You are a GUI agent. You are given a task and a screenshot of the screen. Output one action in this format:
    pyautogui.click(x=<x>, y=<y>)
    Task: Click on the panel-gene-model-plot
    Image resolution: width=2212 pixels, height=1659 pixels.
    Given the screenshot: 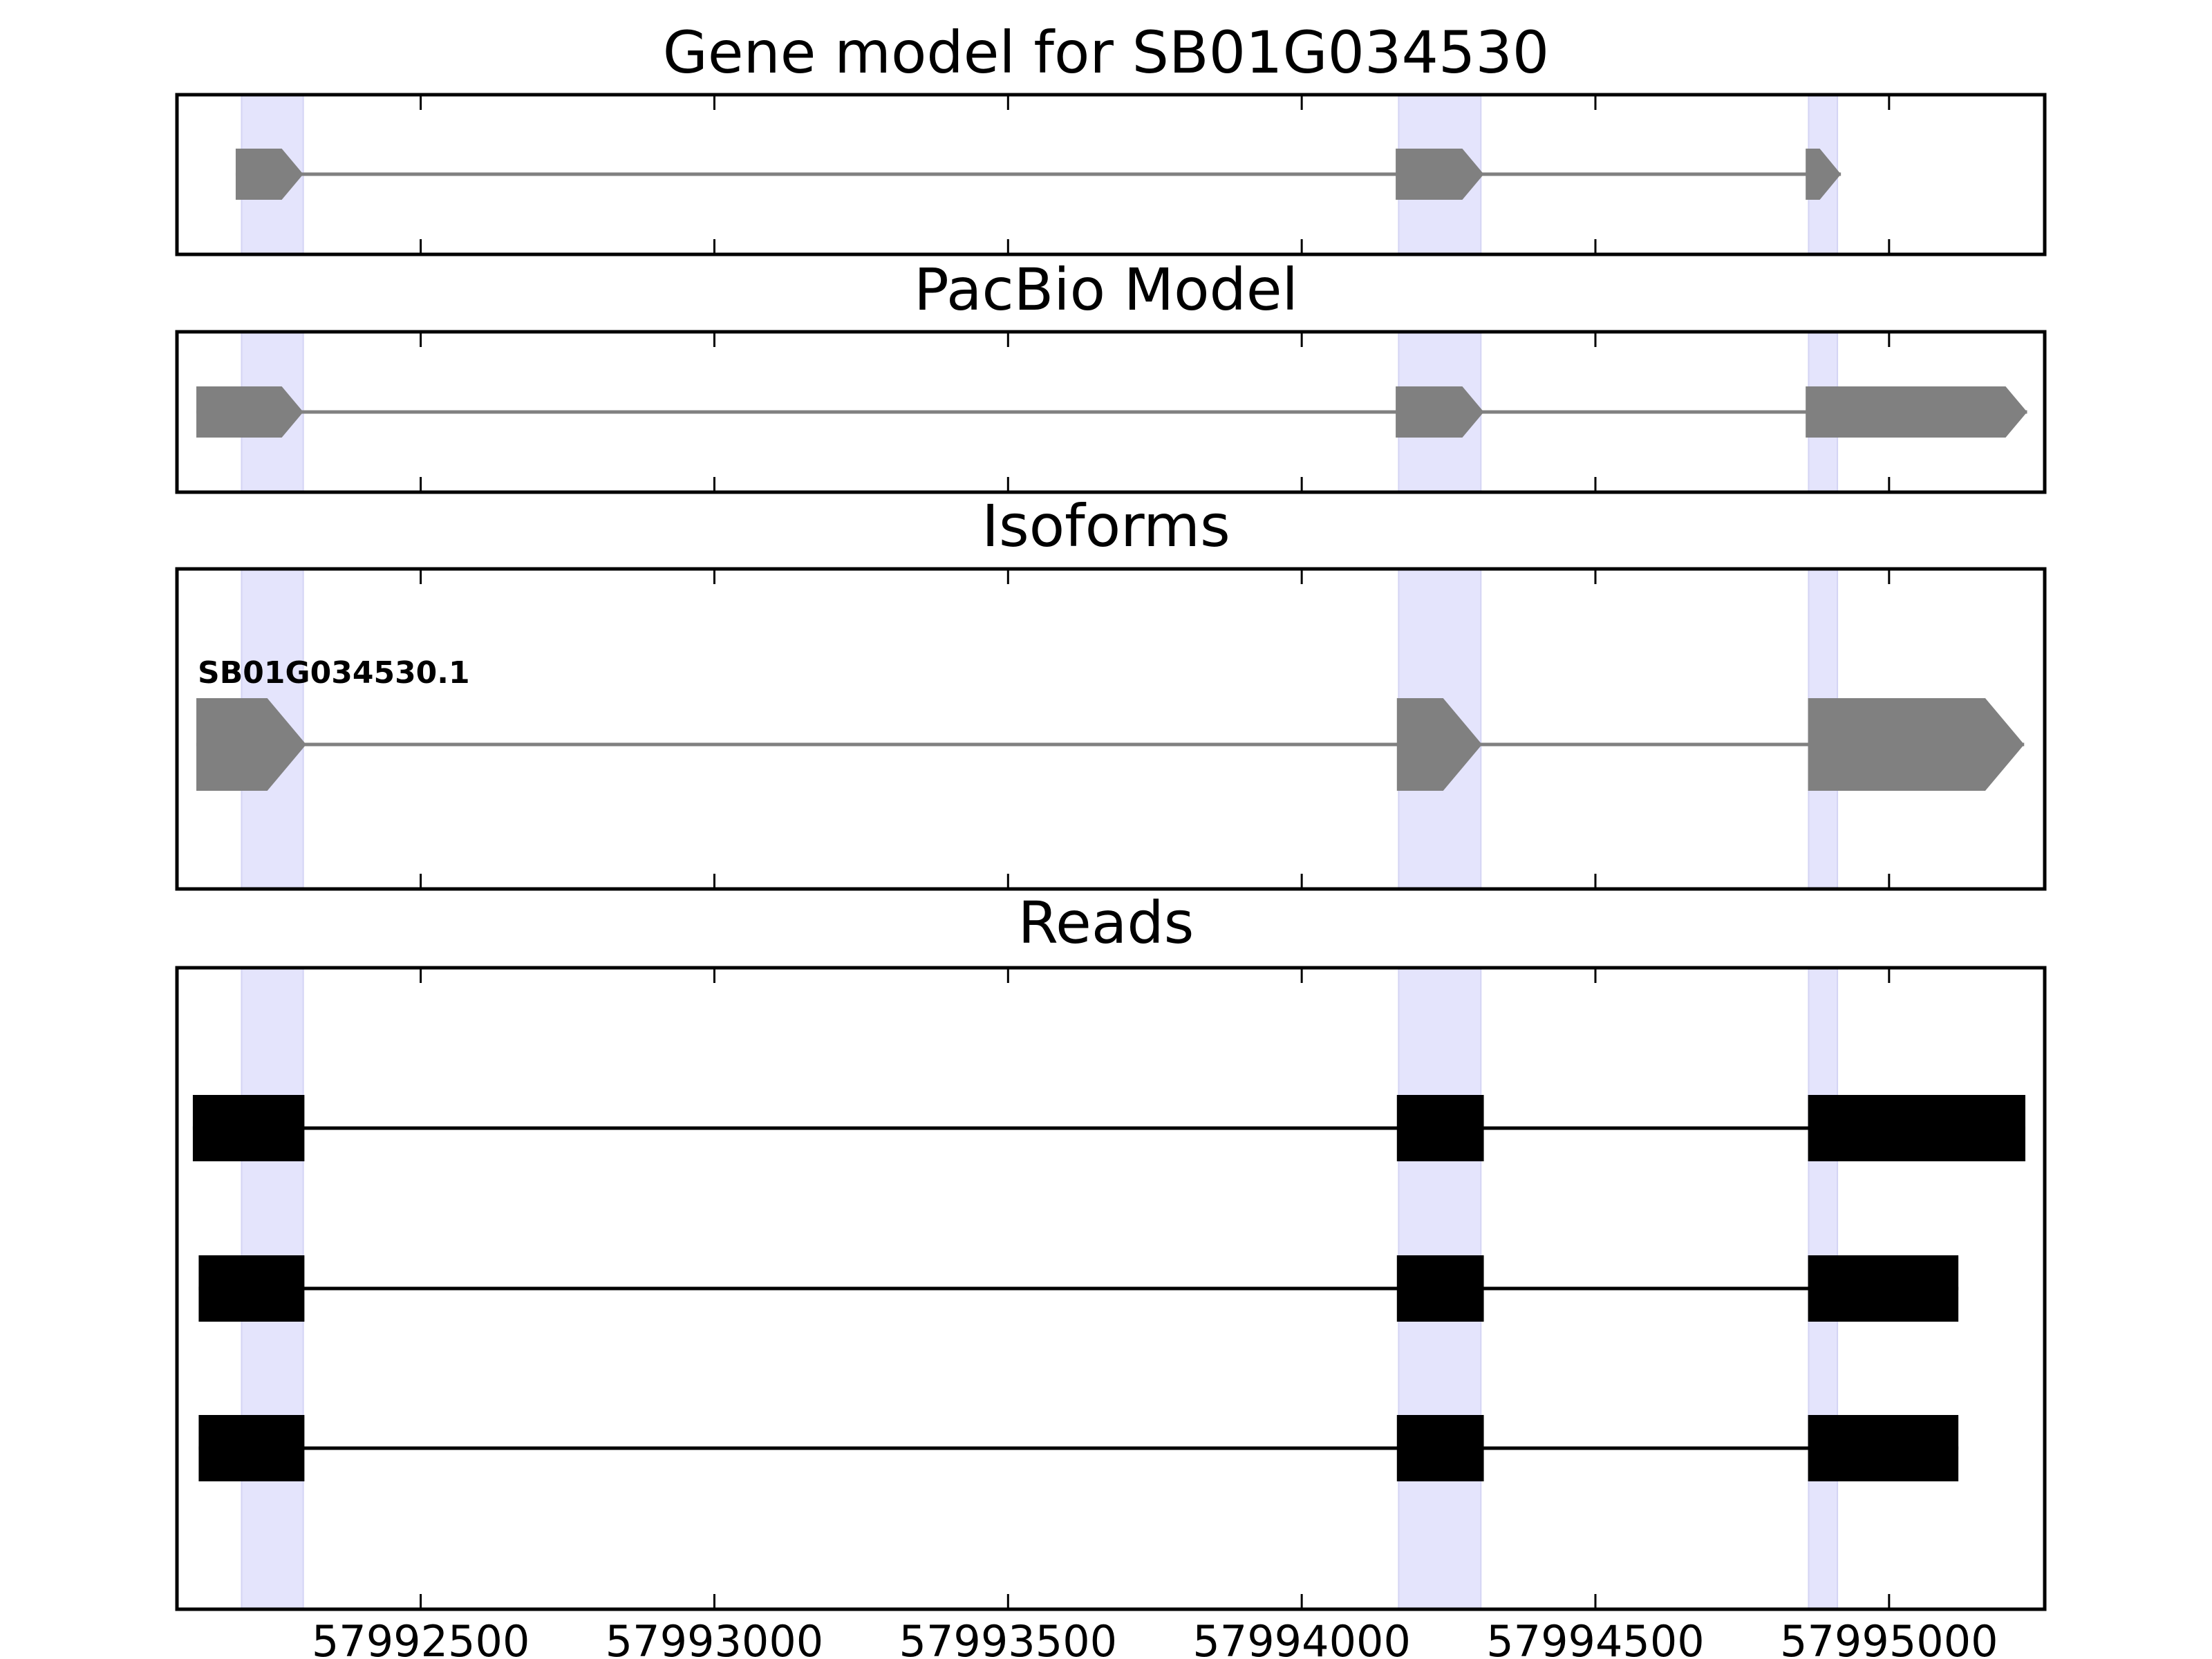 What is the action you would take?
    pyautogui.click(x=1111, y=174)
    